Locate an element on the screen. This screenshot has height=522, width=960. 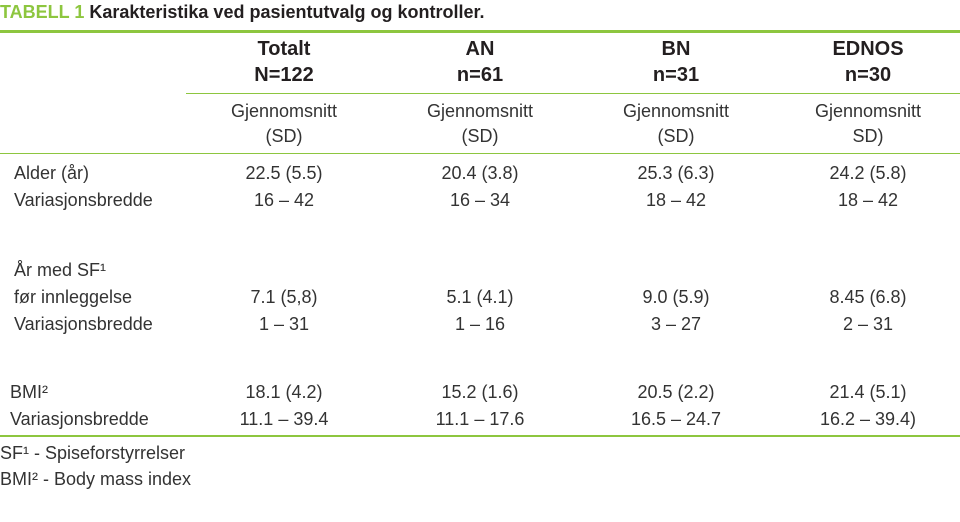
cell-bmi-range-bn: 16.5 – 24.7 is located at coordinates (676, 419).